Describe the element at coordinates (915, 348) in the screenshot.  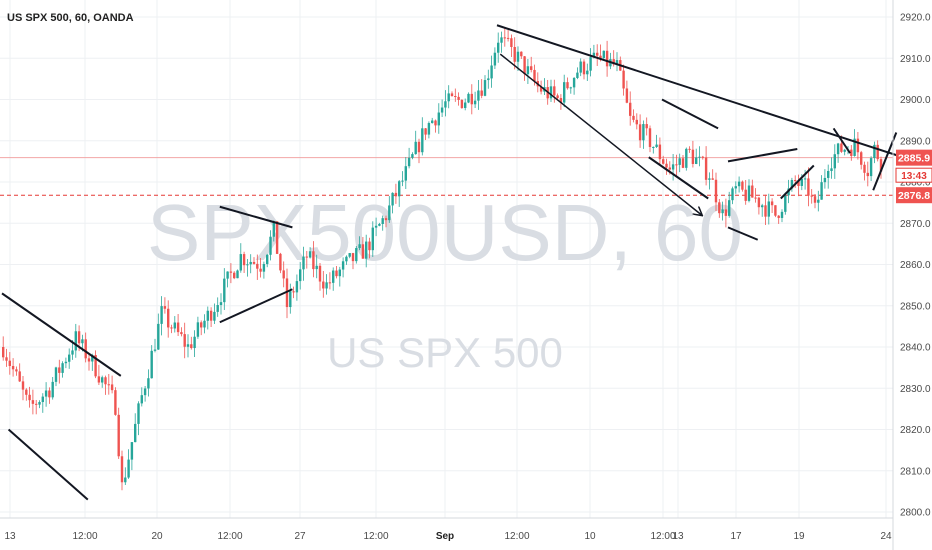
I see `y-tick-label: 2840.0` at that location.